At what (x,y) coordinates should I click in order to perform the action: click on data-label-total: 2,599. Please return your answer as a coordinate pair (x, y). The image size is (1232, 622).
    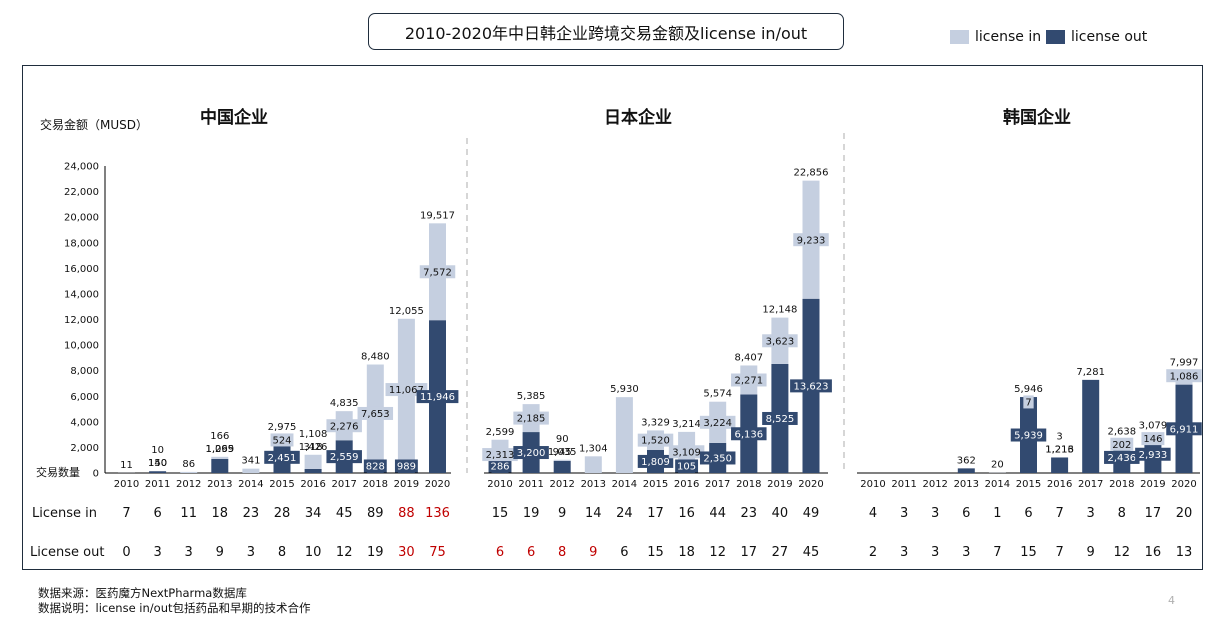
    Looking at the image, I should click on (500, 432).